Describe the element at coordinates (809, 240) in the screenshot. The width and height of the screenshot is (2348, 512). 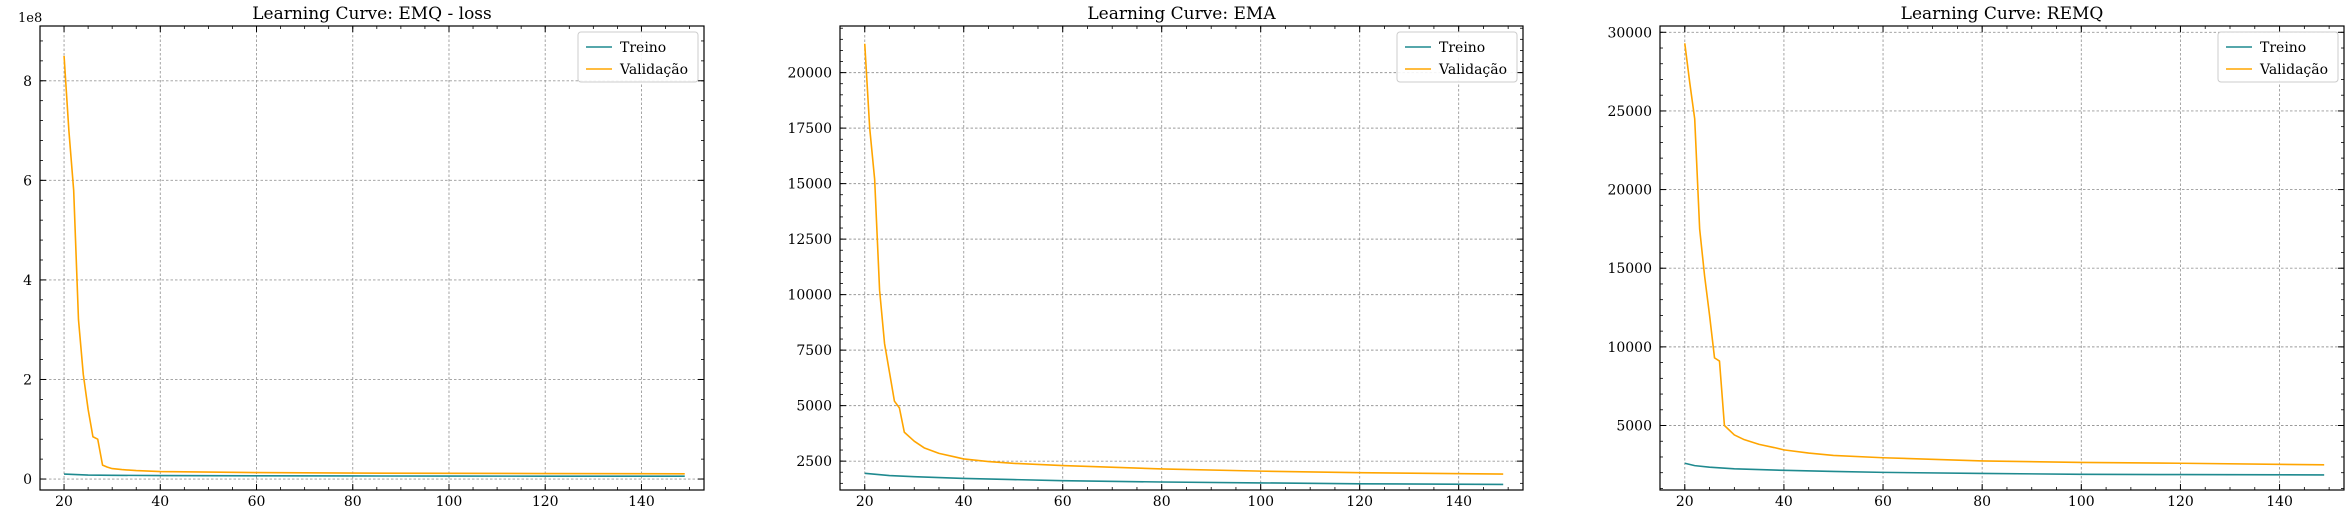
I see `y-tick-label: 12500` at that location.